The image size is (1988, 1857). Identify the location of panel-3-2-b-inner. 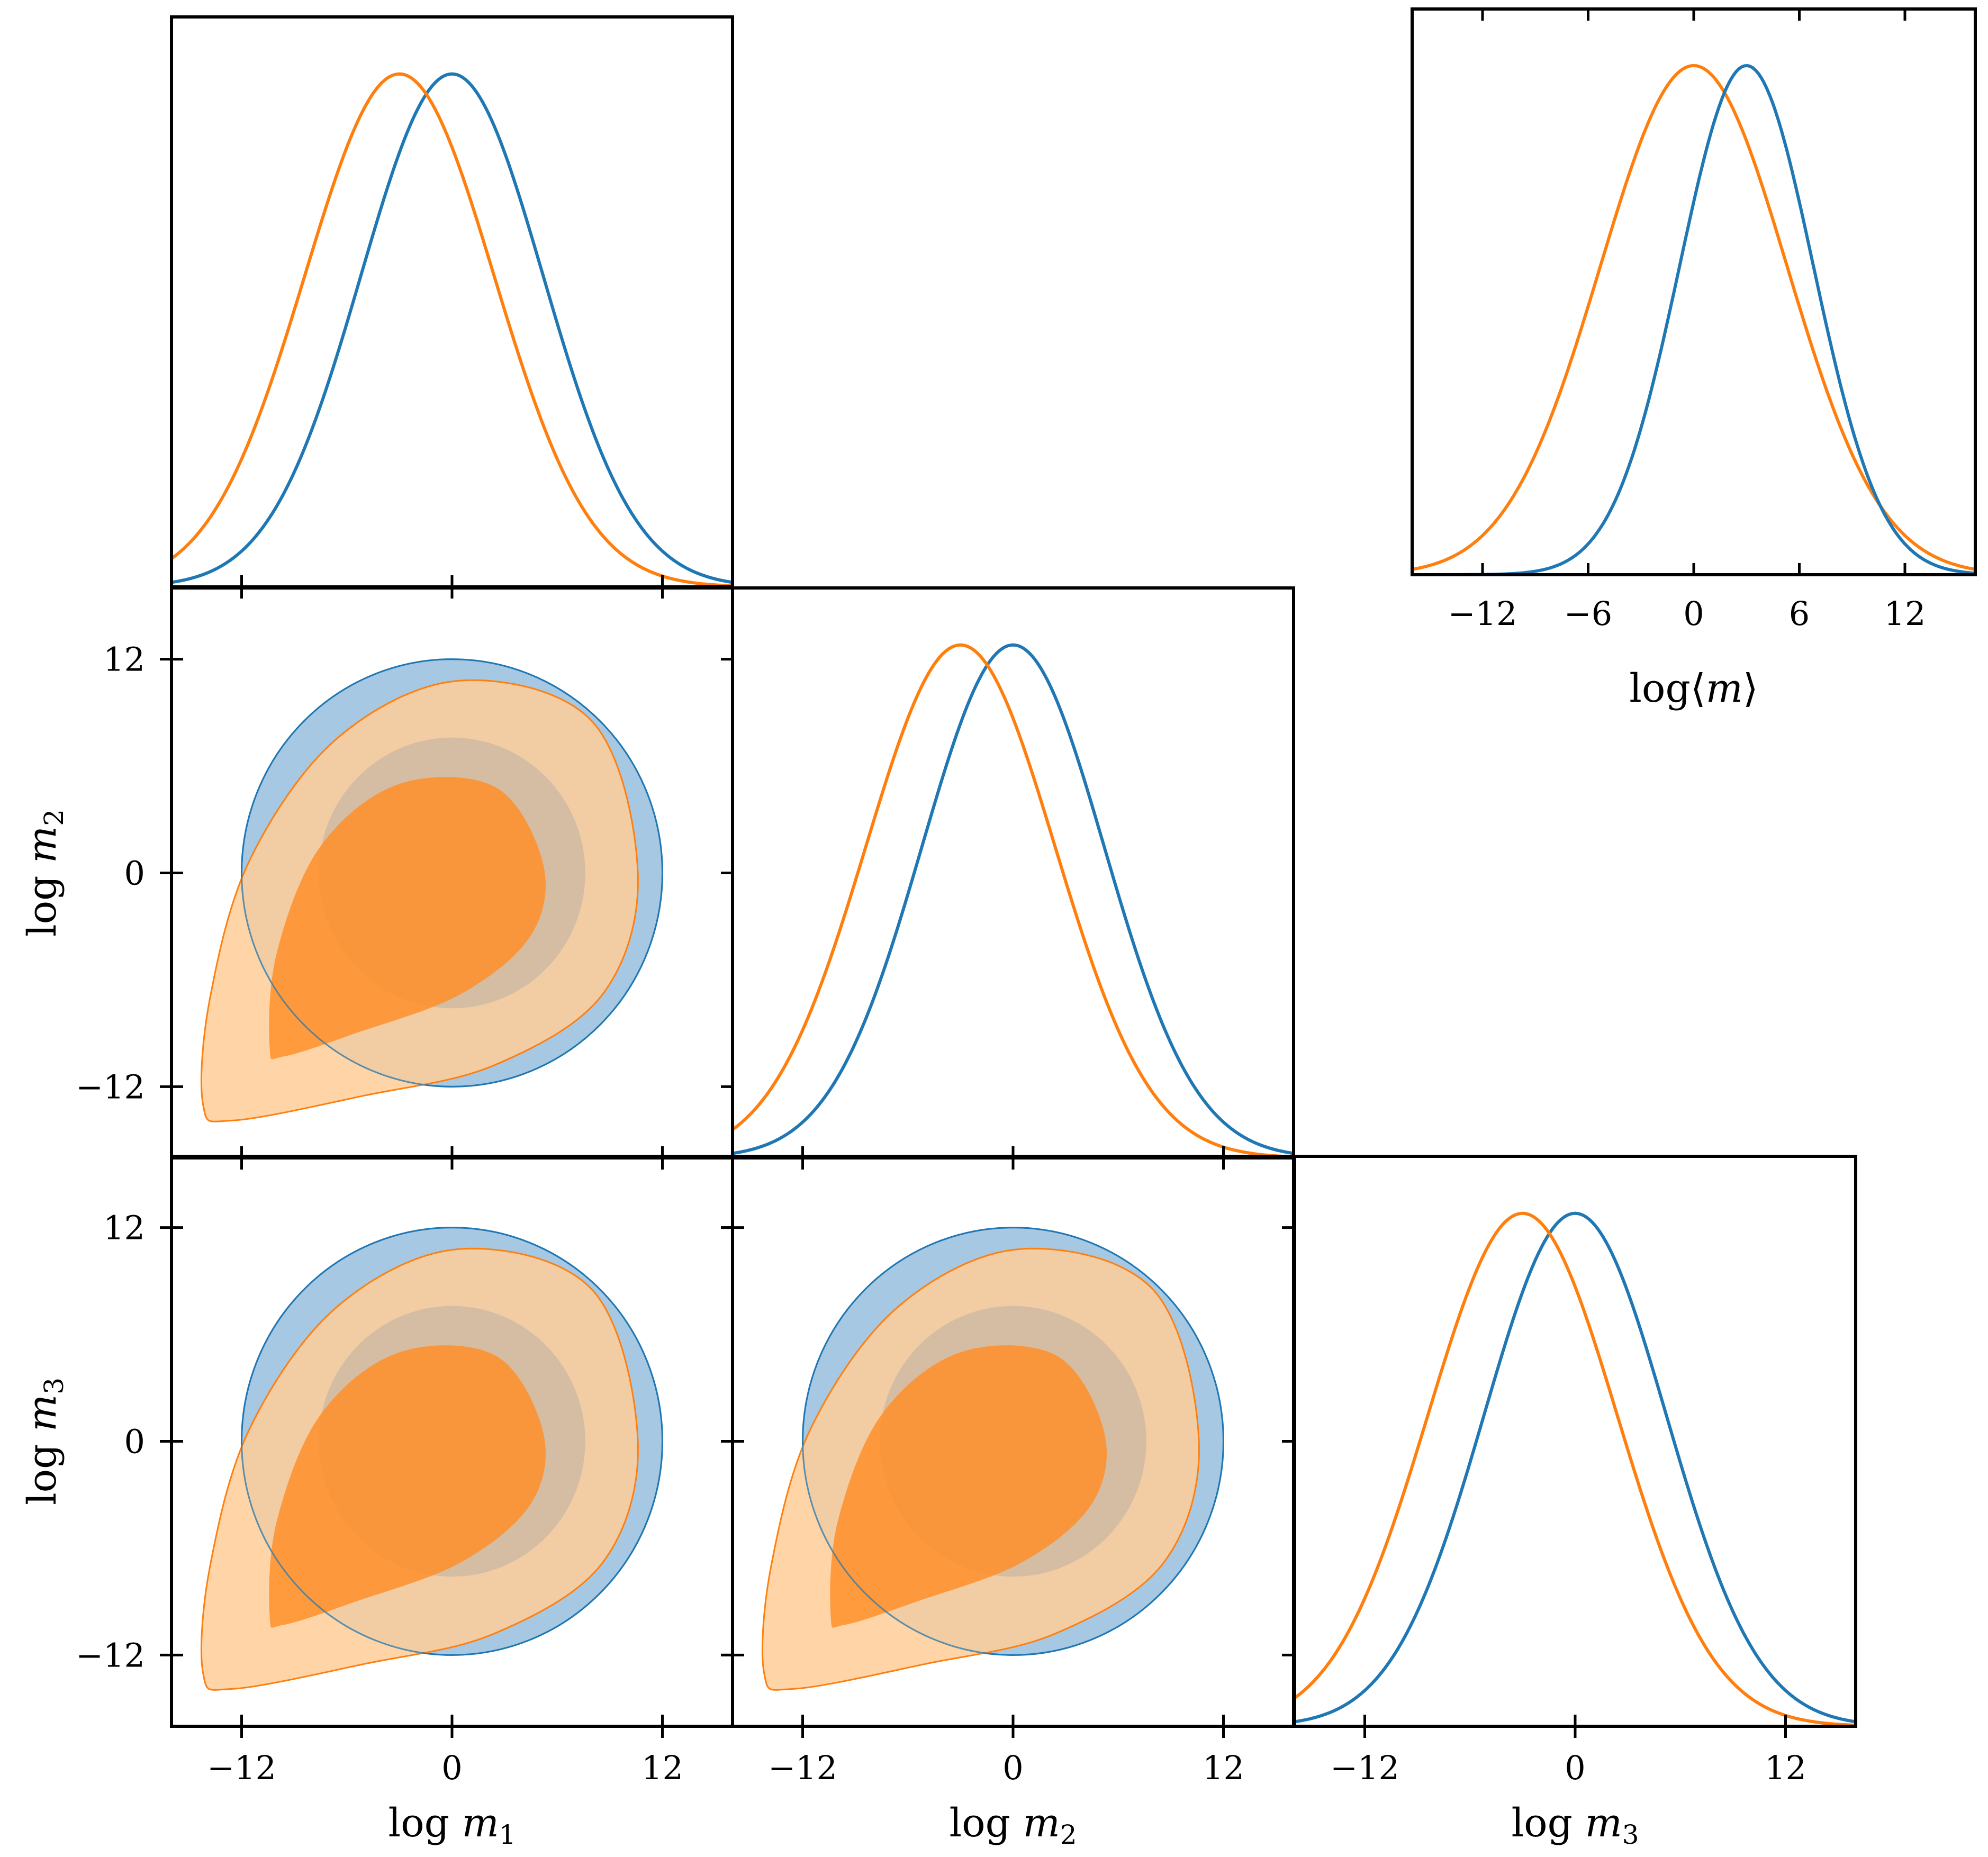
(968, 1486).